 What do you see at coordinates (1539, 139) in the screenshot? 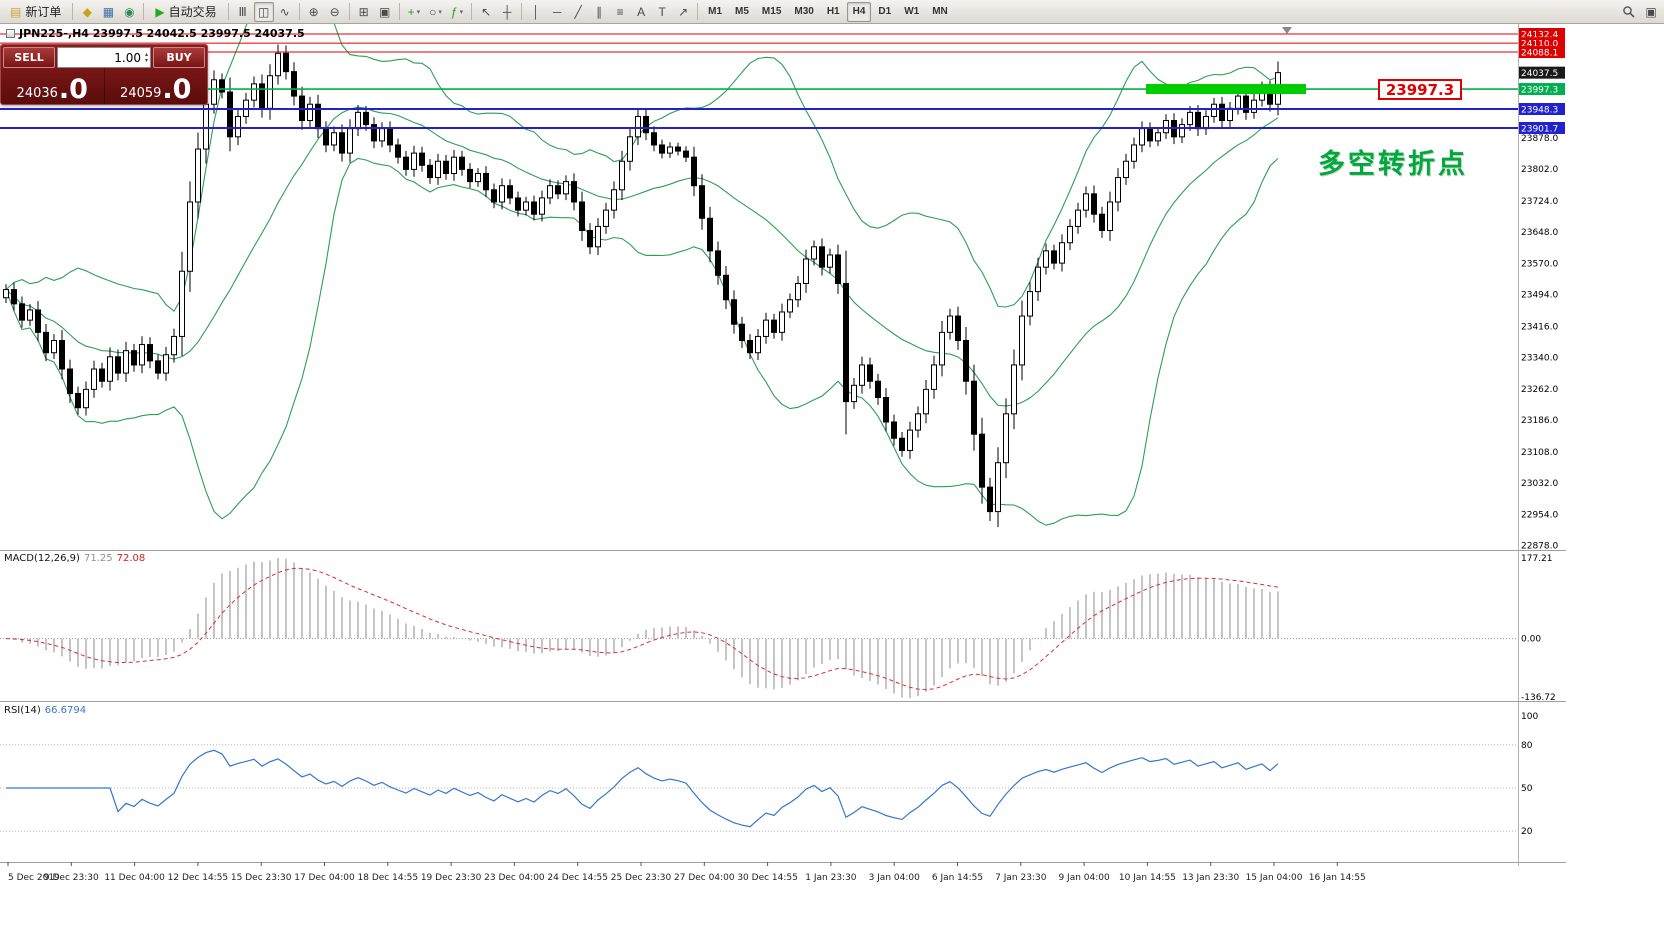
I see `svg-text: 23878.0` at bounding box center [1539, 139].